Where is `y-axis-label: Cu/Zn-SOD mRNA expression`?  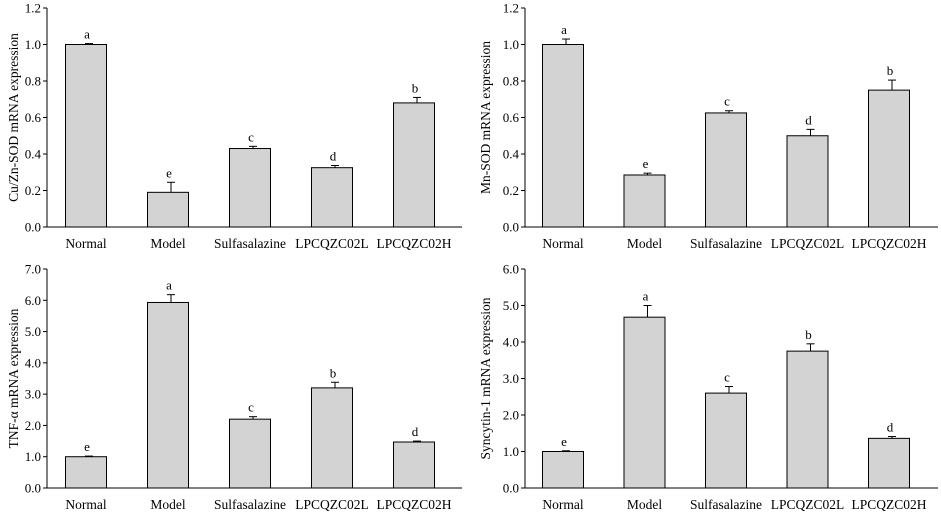
y-axis-label: Cu/Zn-SOD mRNA expression is located at coordinates (13, 117).